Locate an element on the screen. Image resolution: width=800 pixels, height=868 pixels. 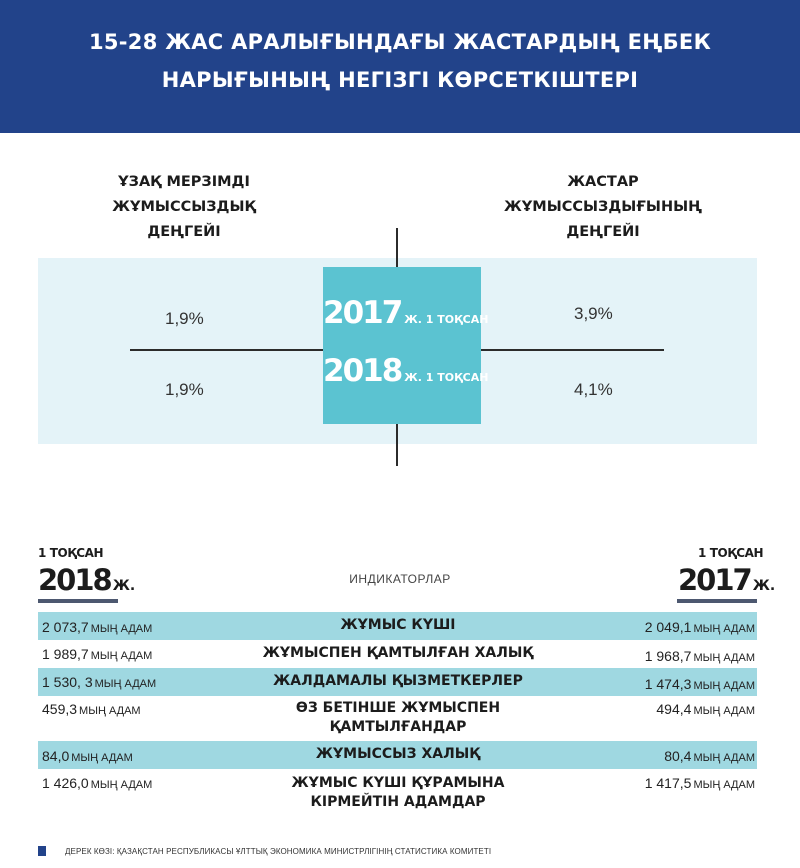
caption-line: ЖҰМЫССЫЗДЫҒЫНЫҢ is located at coordinates (603, 207).